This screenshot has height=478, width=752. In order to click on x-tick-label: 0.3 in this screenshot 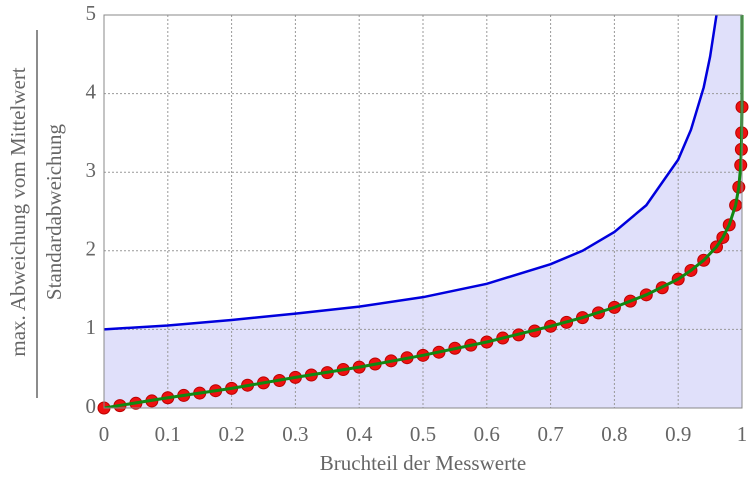, I will do `click(295, 434)`.